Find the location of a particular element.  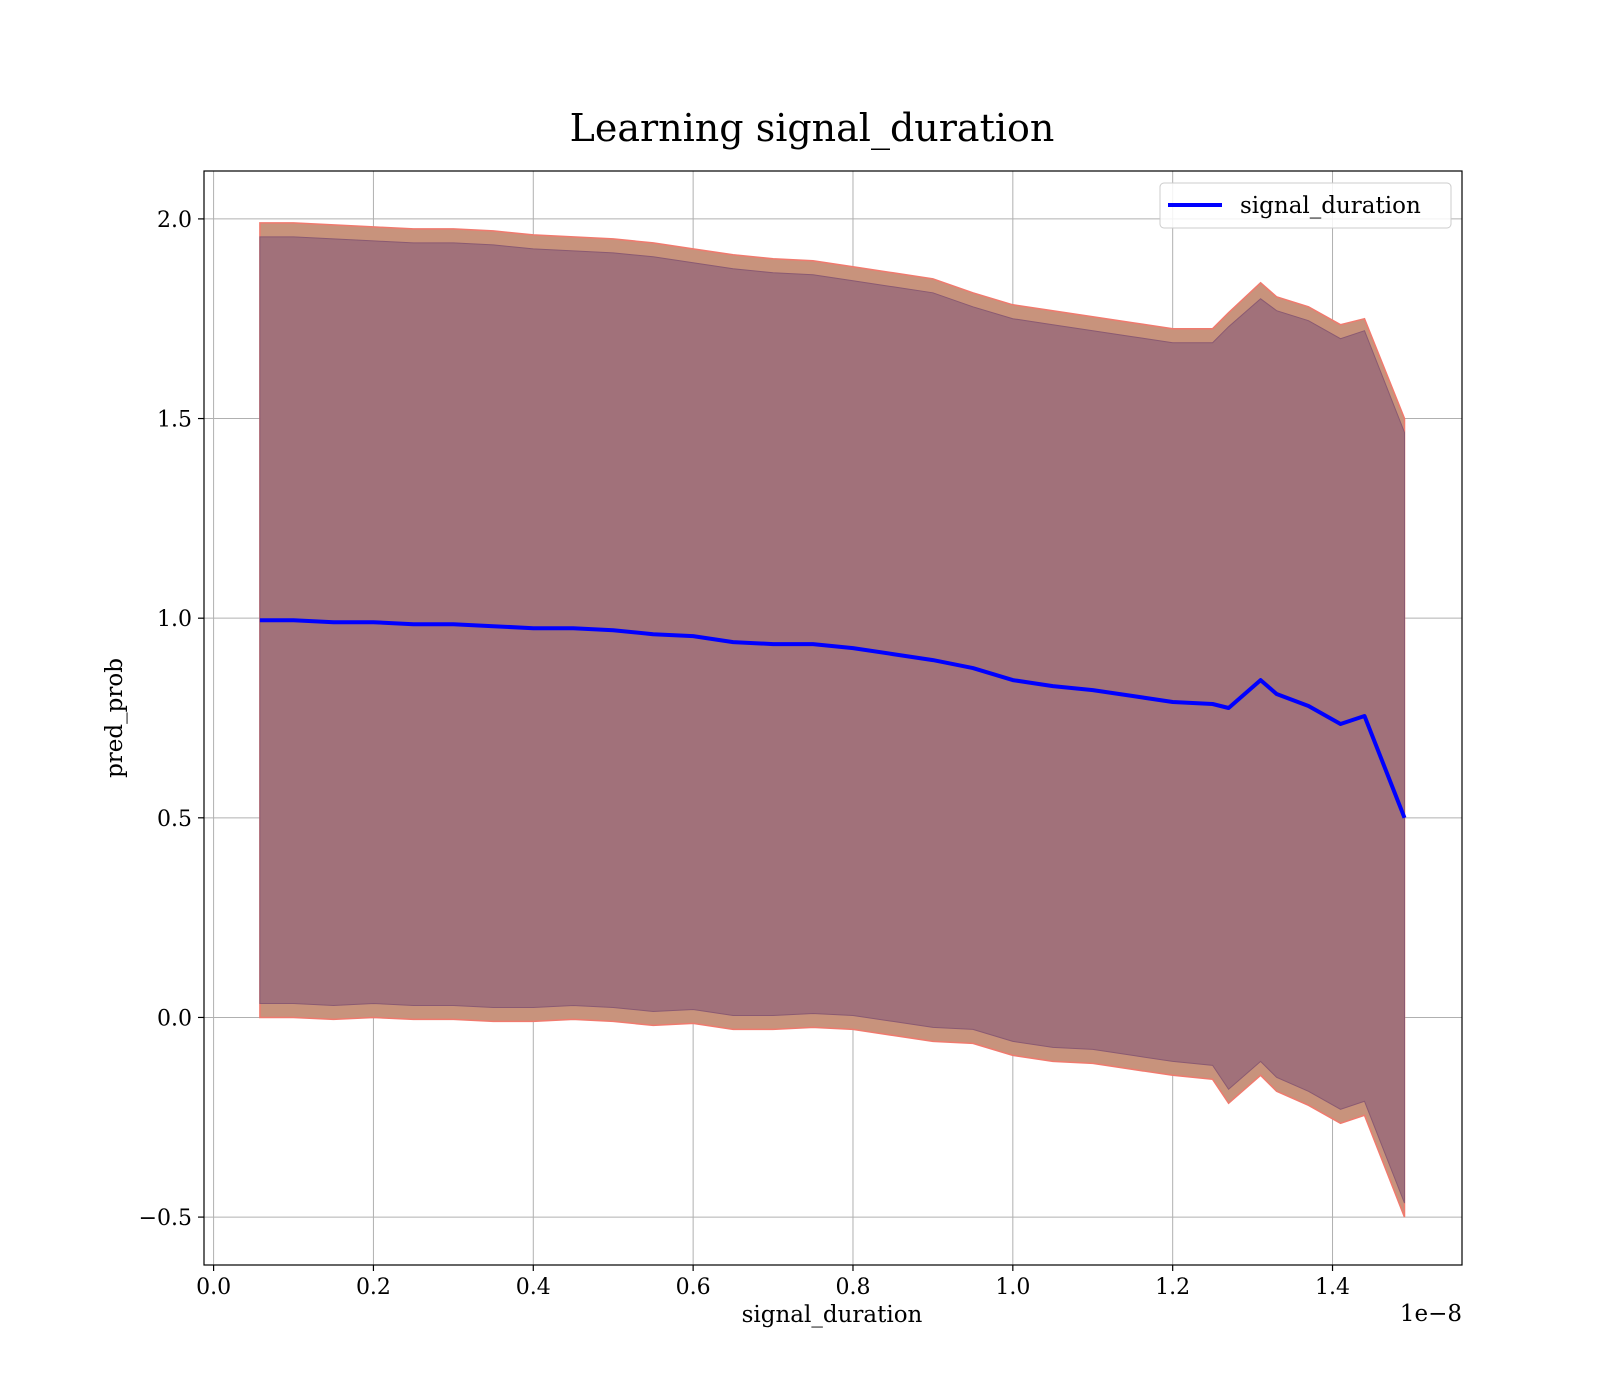

x-tick-label: 1.0 is located at coordinates (1012, 1287).